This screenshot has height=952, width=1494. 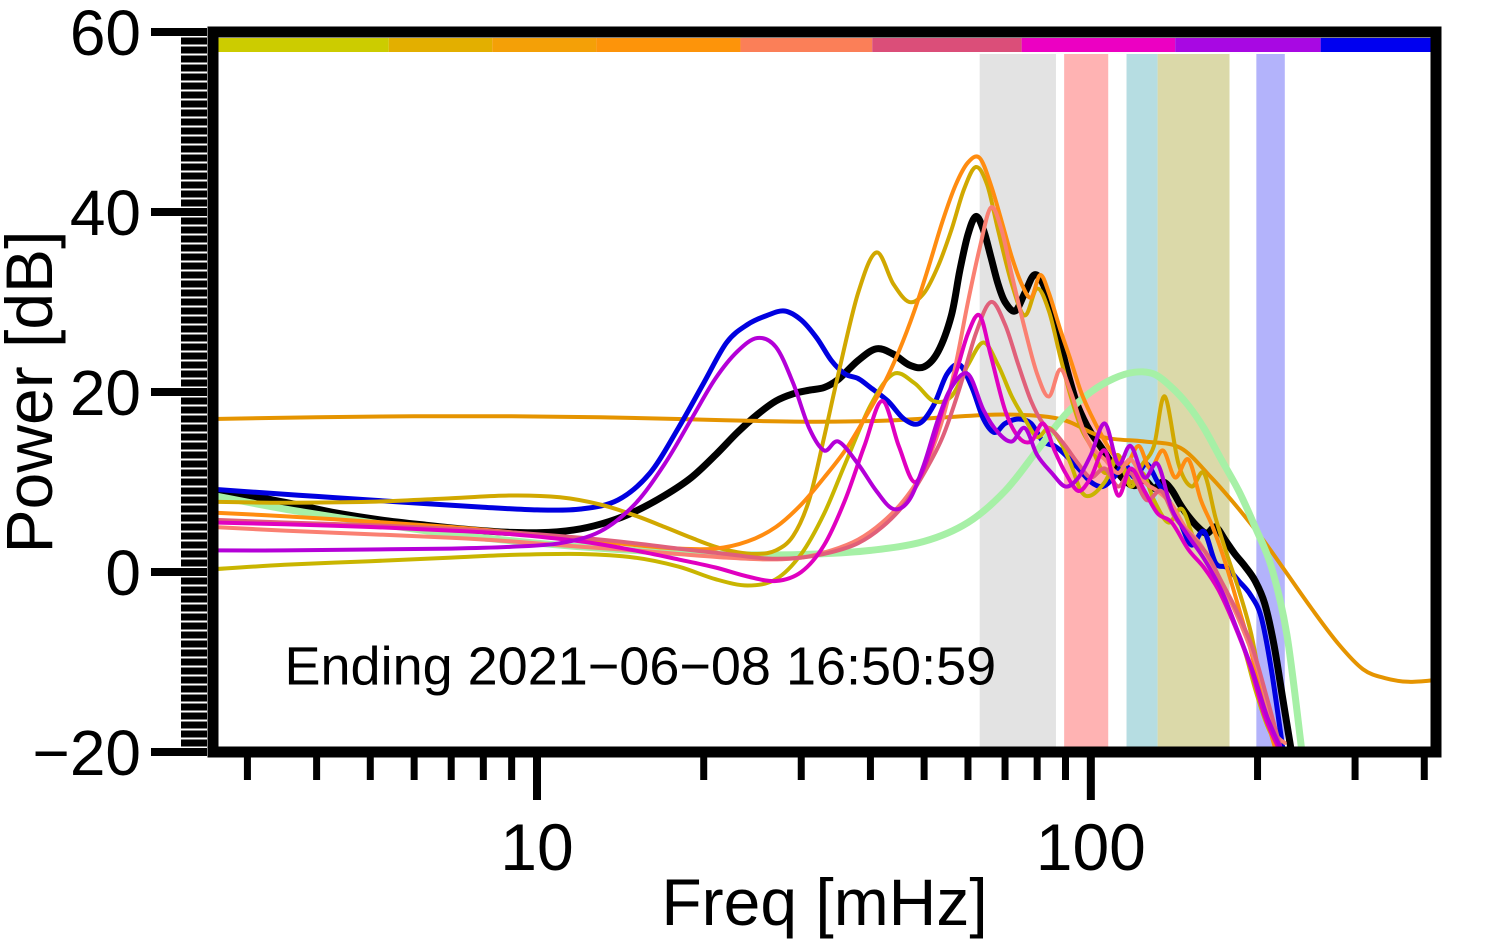 What do you see at coordinates (536, 847) in the screenshot?
I see `x-tick-label-10: 10` at bounding box center [536, 847].